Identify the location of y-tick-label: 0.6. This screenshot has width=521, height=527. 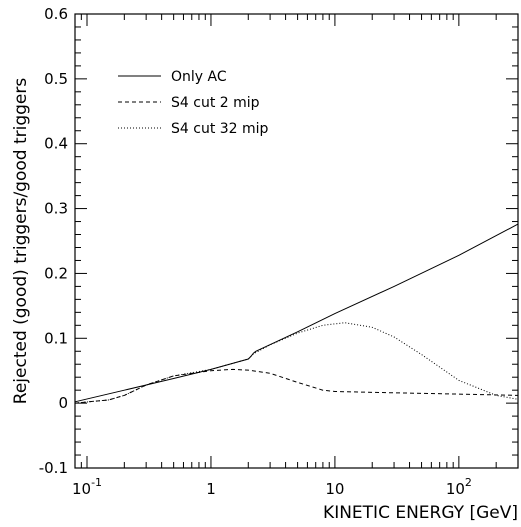
(56, 14).